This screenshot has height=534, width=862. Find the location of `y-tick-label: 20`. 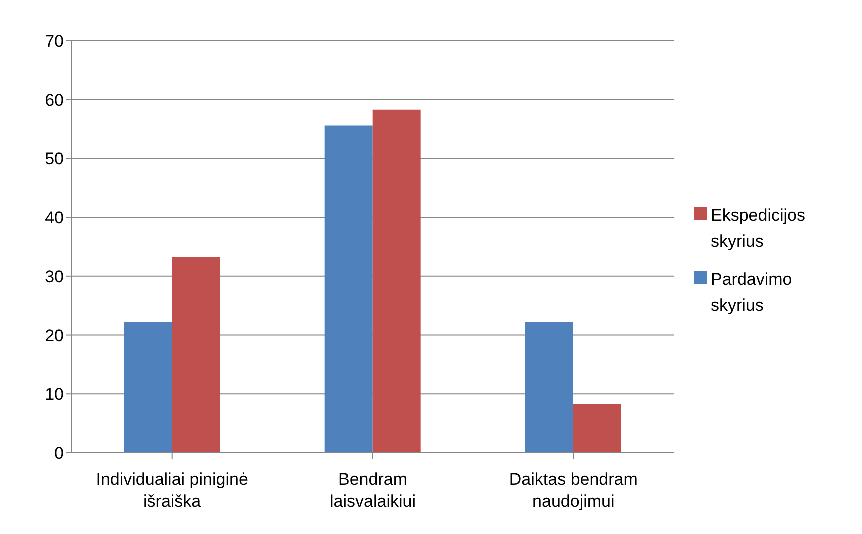

y-tick-label: 20 is located at coordinates (54, 336).